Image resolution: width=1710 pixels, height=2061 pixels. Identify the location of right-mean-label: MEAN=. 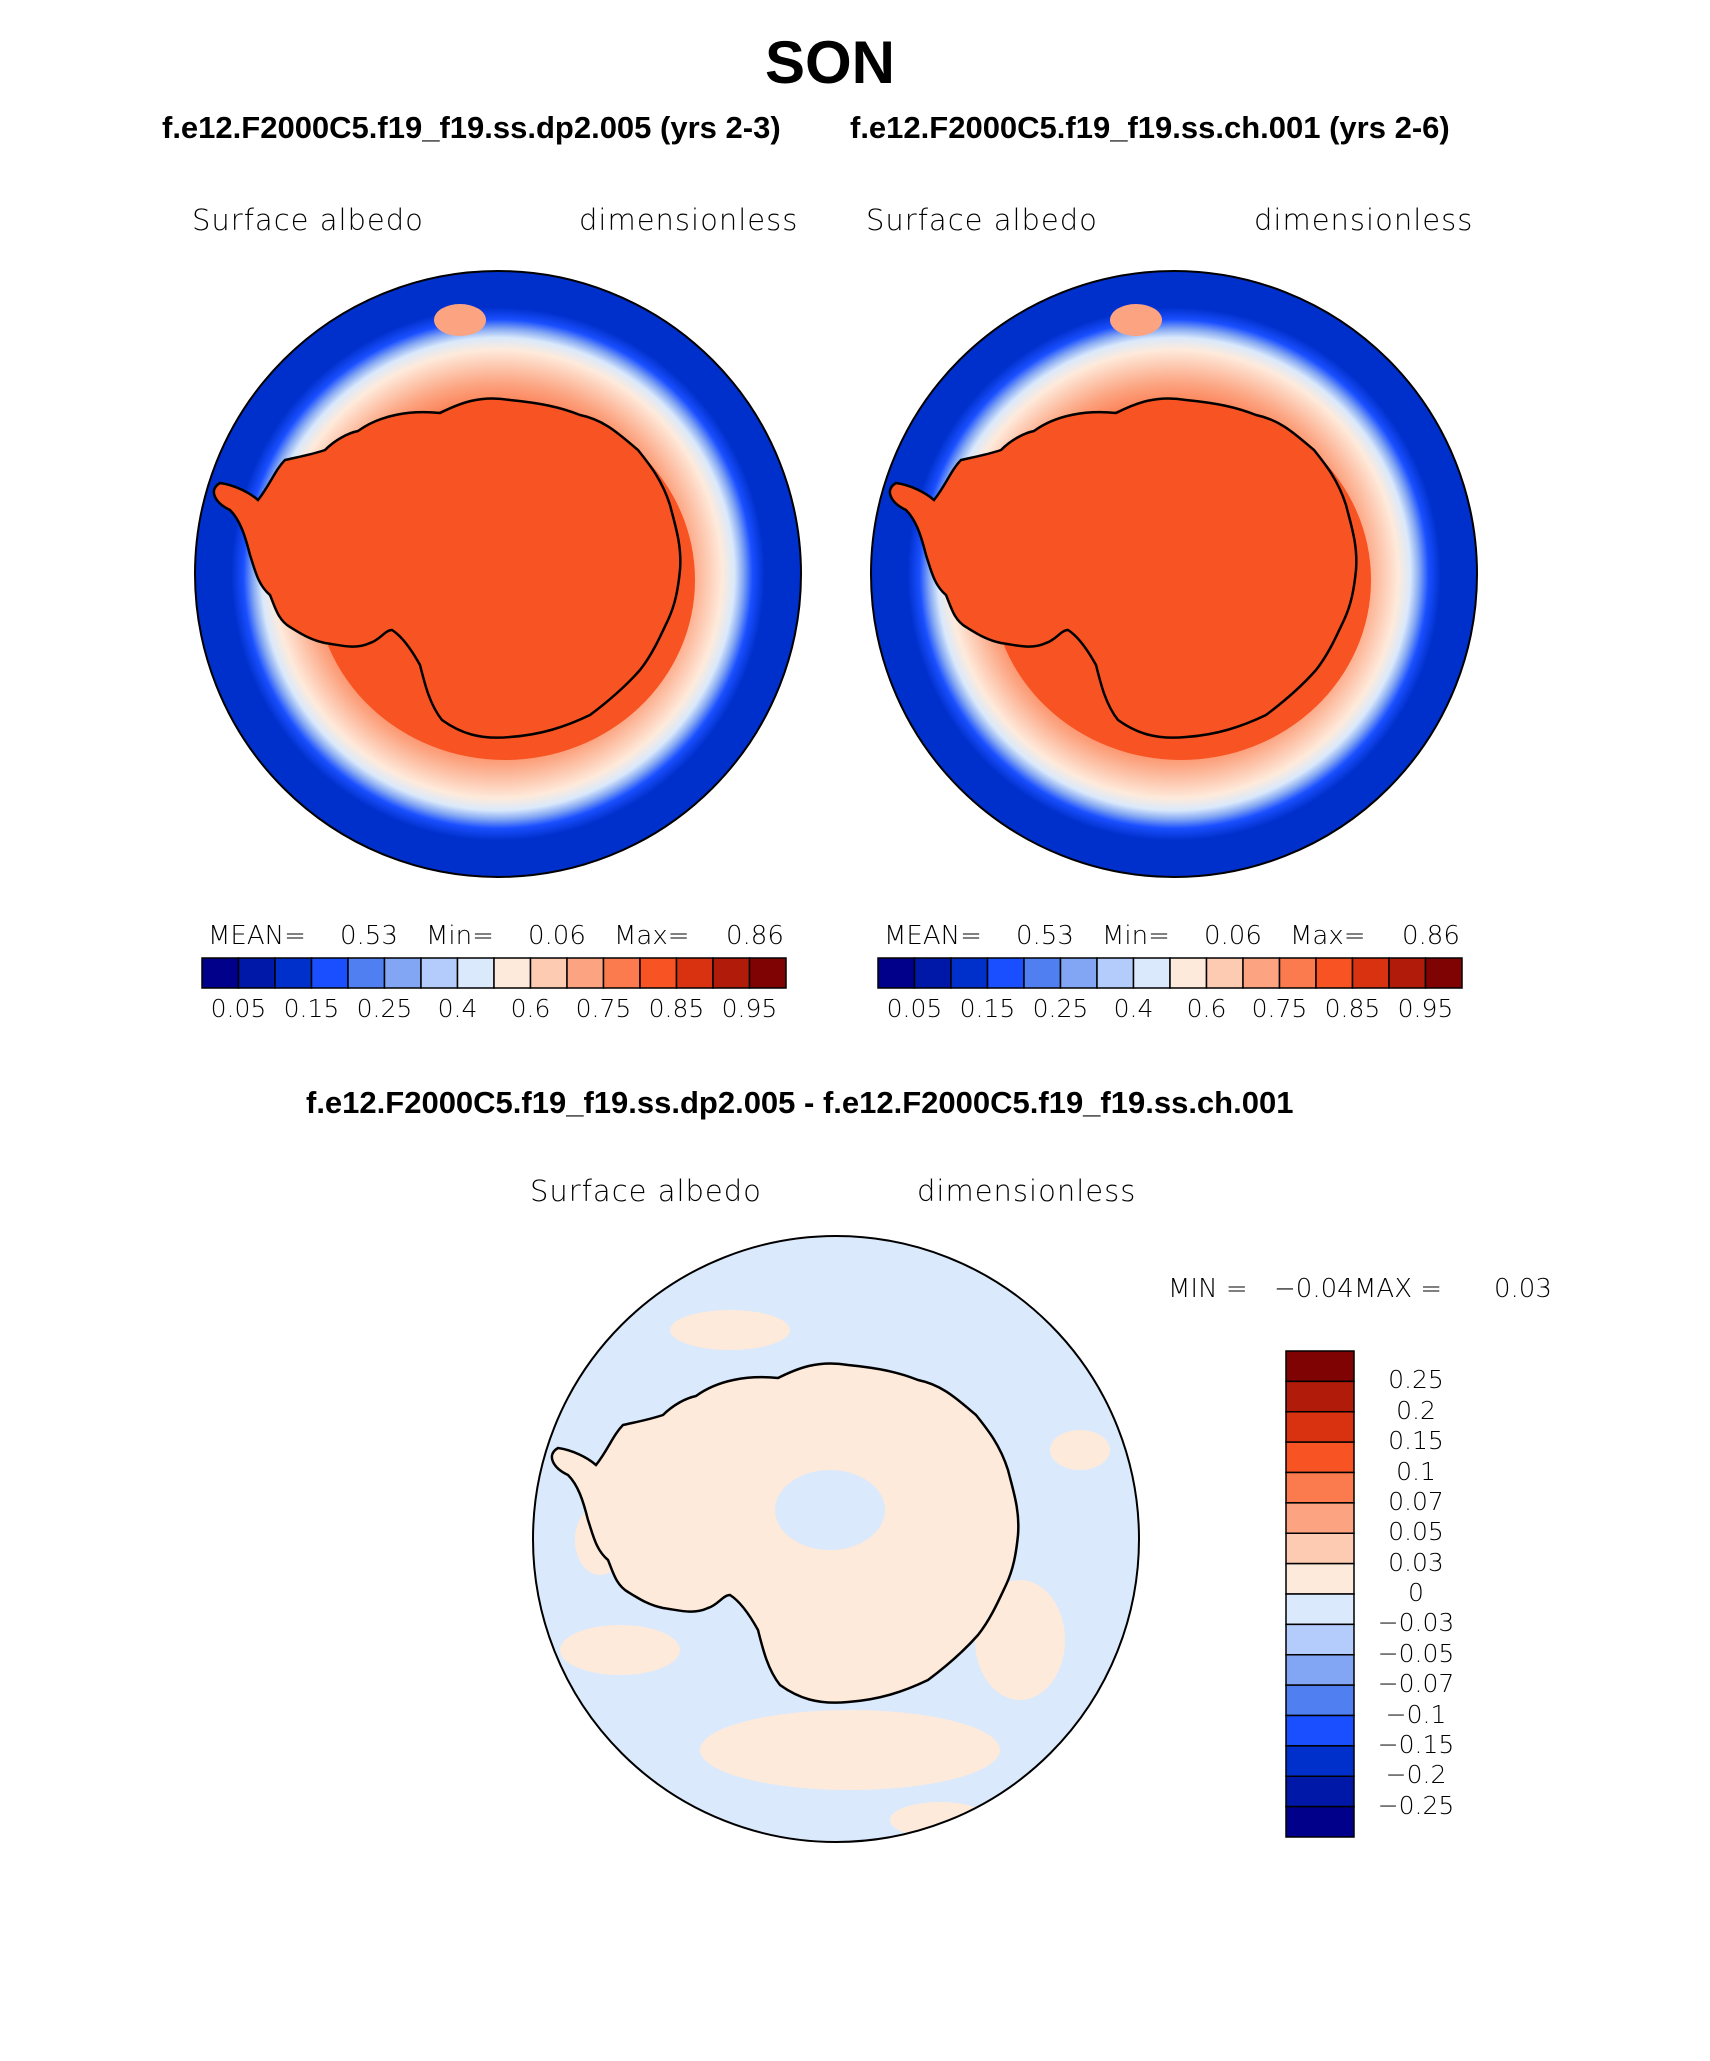
(933, 936).